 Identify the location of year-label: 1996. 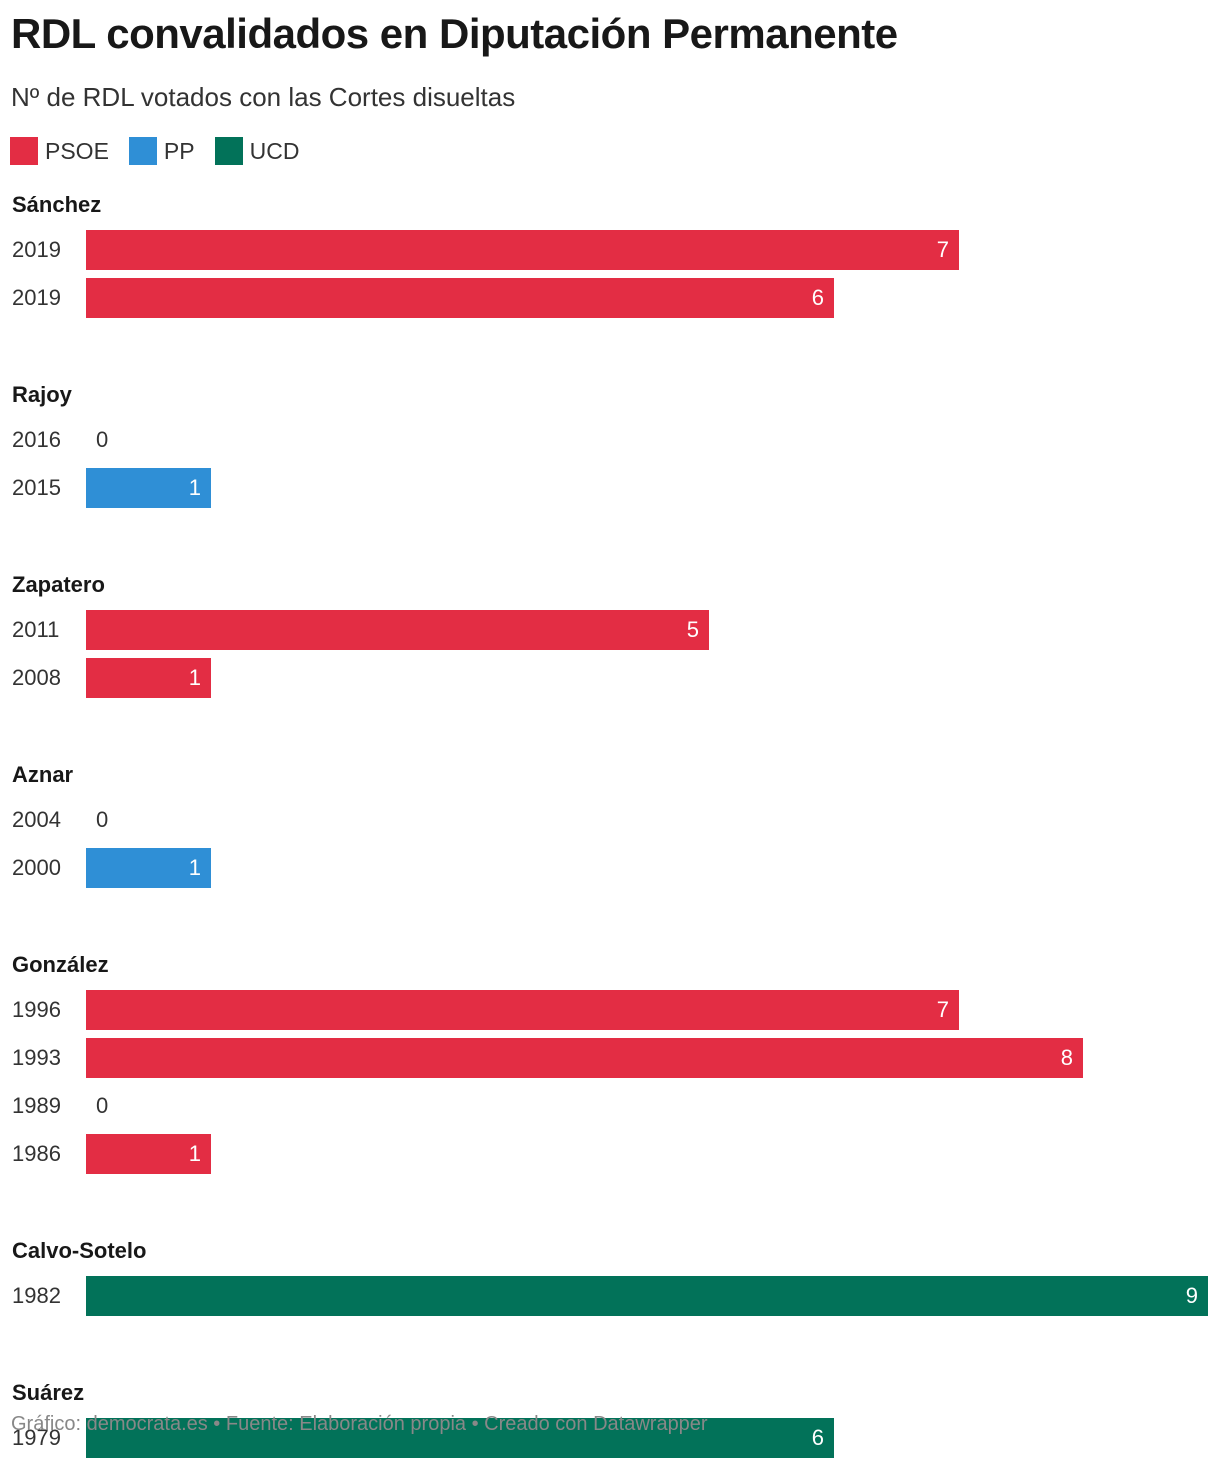
(36, 1009).